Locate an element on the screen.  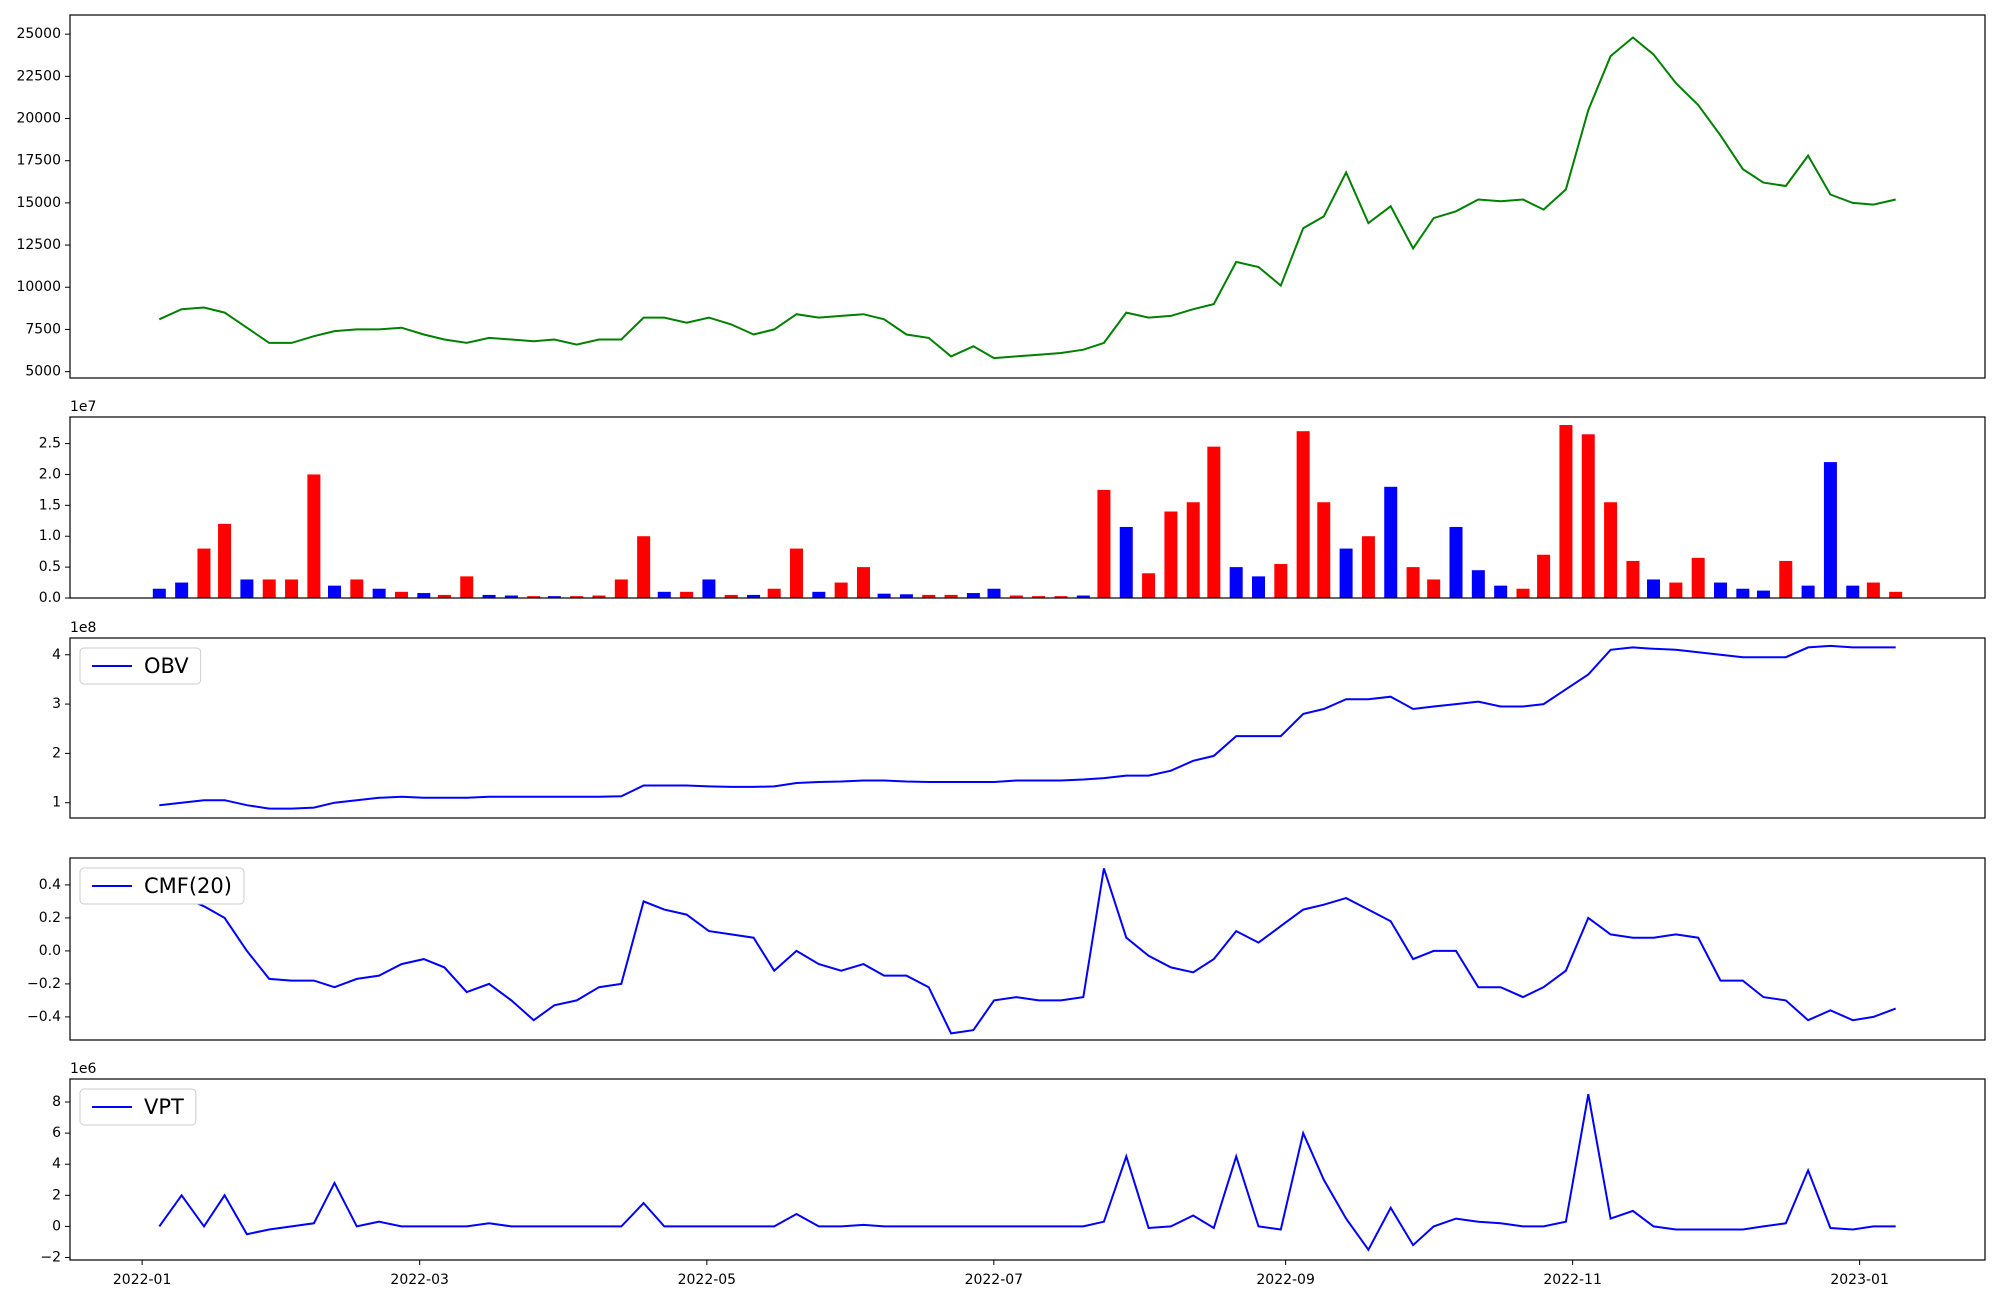
y-tick-label: 10000 is located at coordinates (38, 287).